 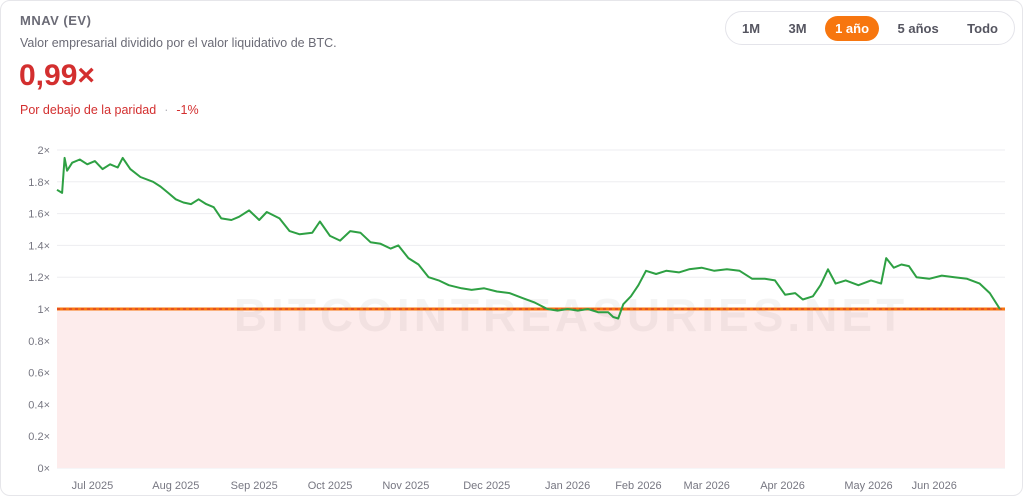 What do you see at coordinates (39, 405) in the screenshot?
I see `y-tick-label: 0.4×` at bounding box center [39, 405].